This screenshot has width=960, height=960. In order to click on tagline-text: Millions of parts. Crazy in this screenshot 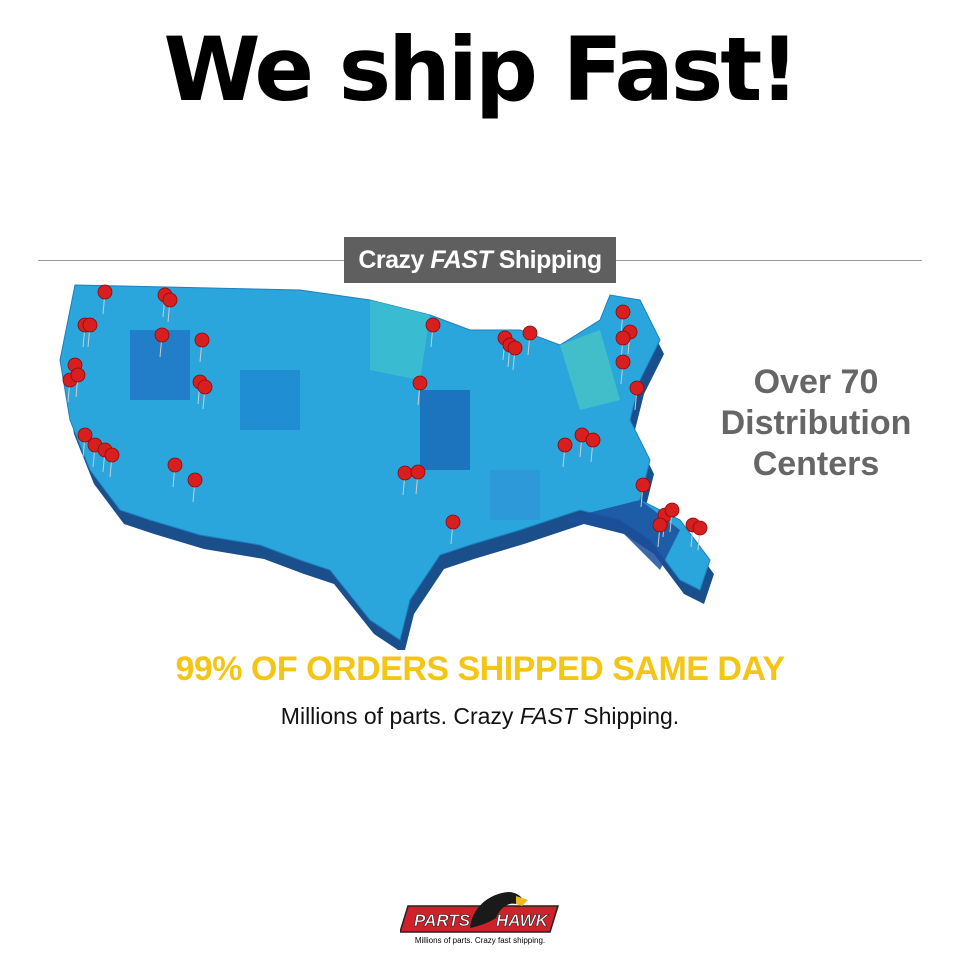, I will do `click(400, 716)`.